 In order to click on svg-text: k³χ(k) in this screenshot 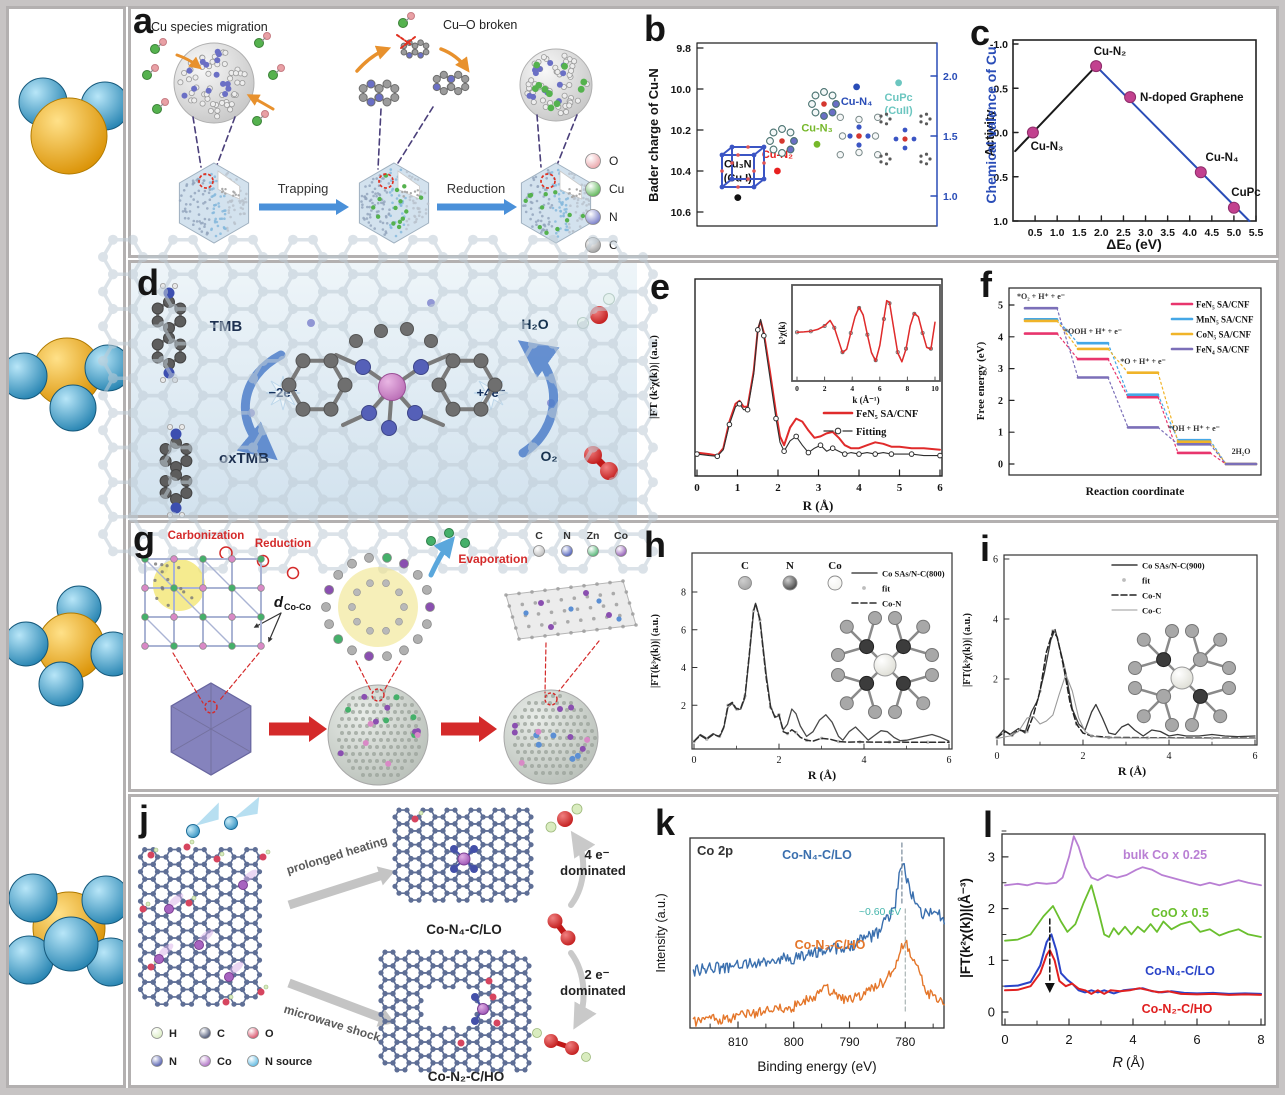, I will do `click(782, 333)`.